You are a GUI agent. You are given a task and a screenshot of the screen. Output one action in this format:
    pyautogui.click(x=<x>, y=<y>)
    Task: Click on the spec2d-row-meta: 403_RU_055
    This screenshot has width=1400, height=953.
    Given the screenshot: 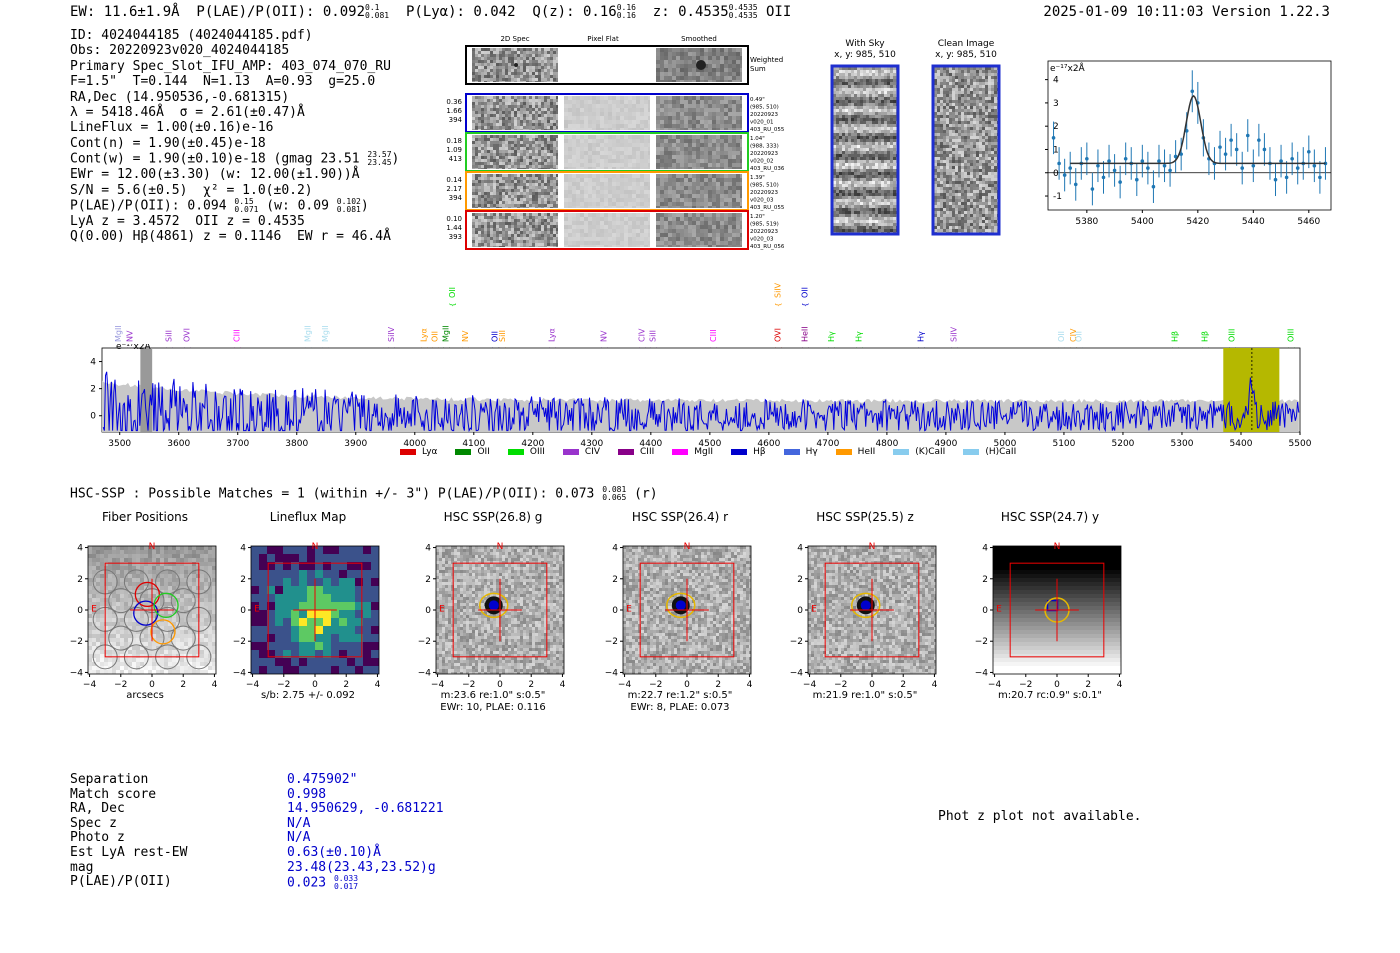 What is the action you would take?
    pyautogui.click(x=767, y=130)
    